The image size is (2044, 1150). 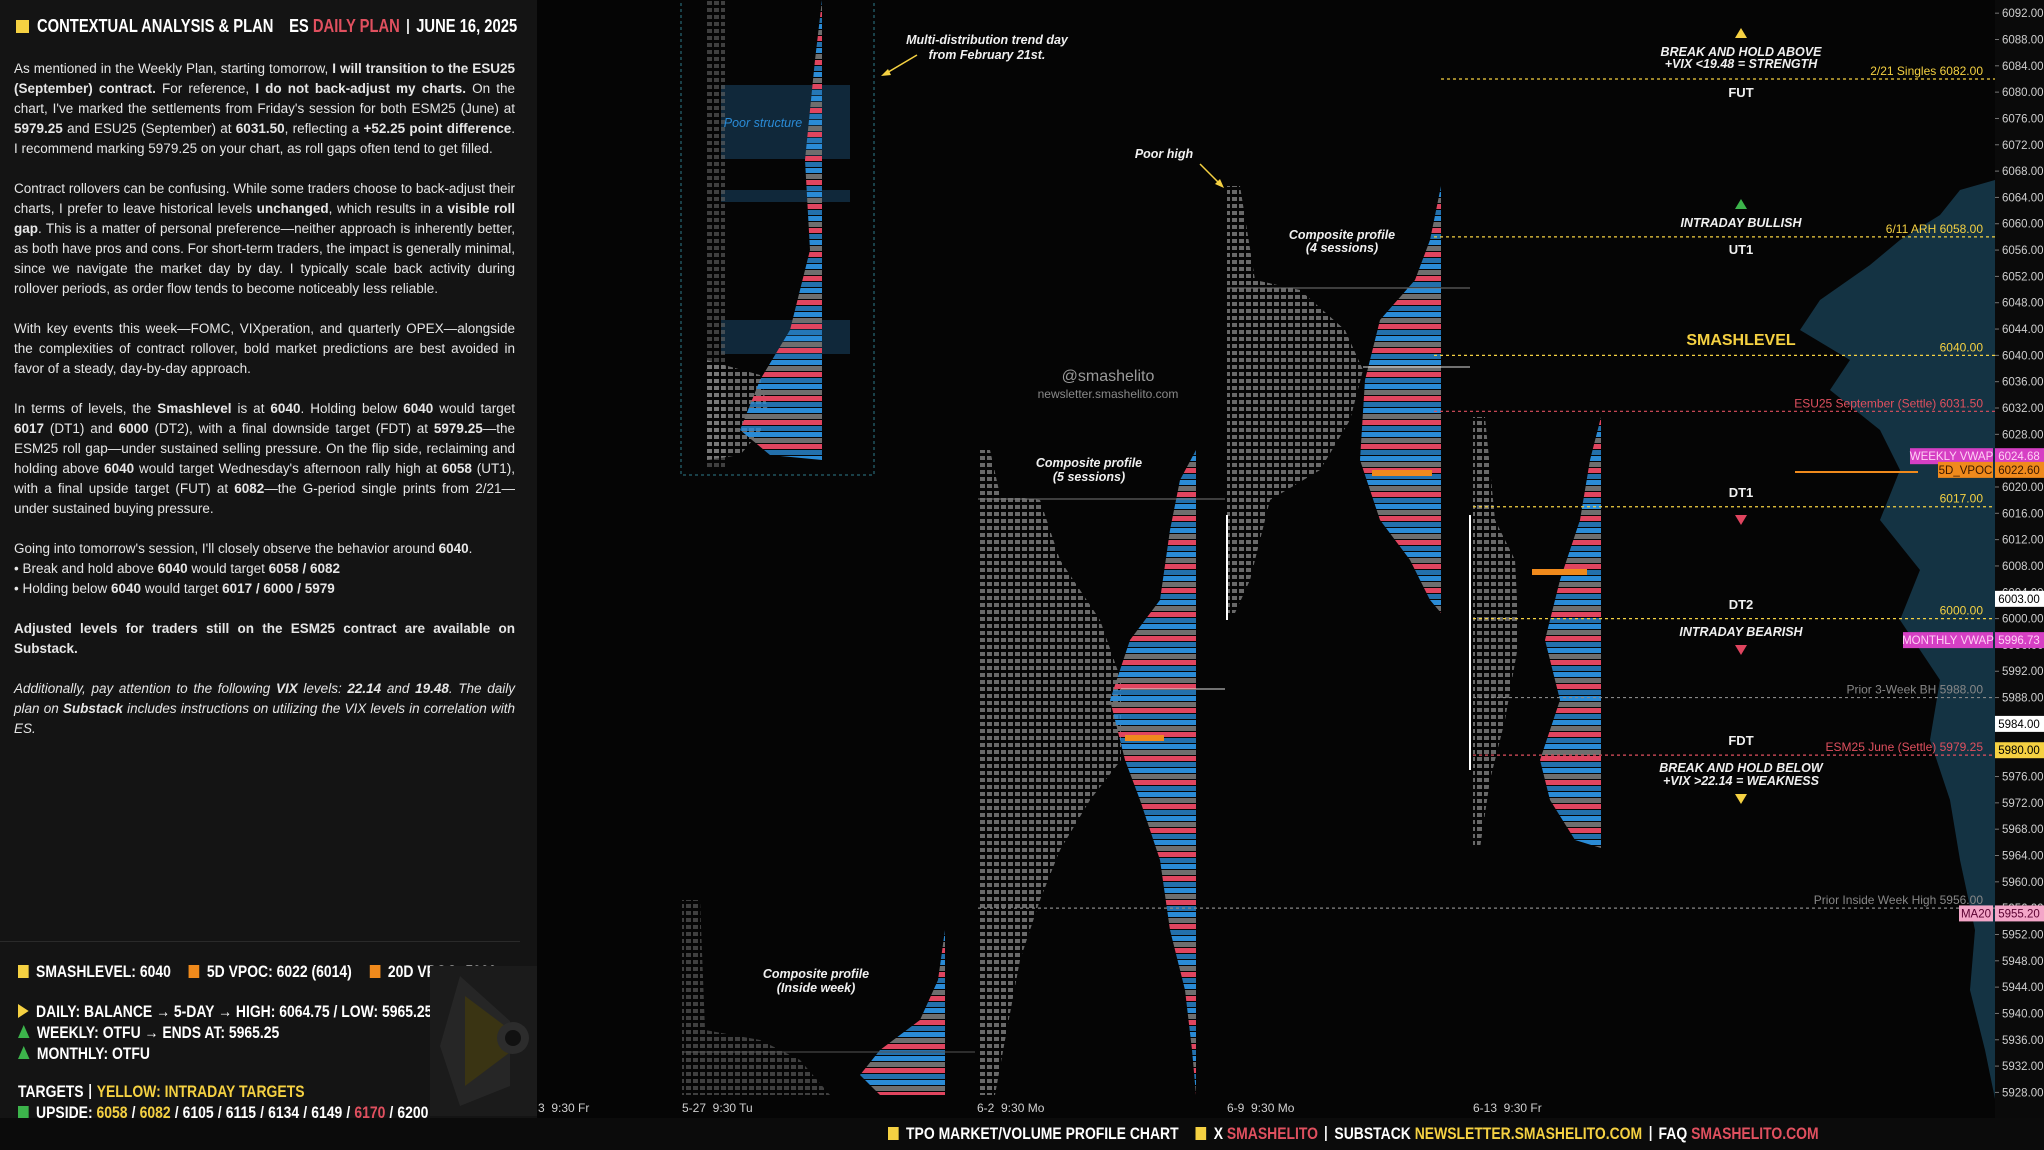 What do you see at coordinates (466, 26) in the screenshot?
I see `date: JUNE 16, 2025` at bounding box center [466, 26].